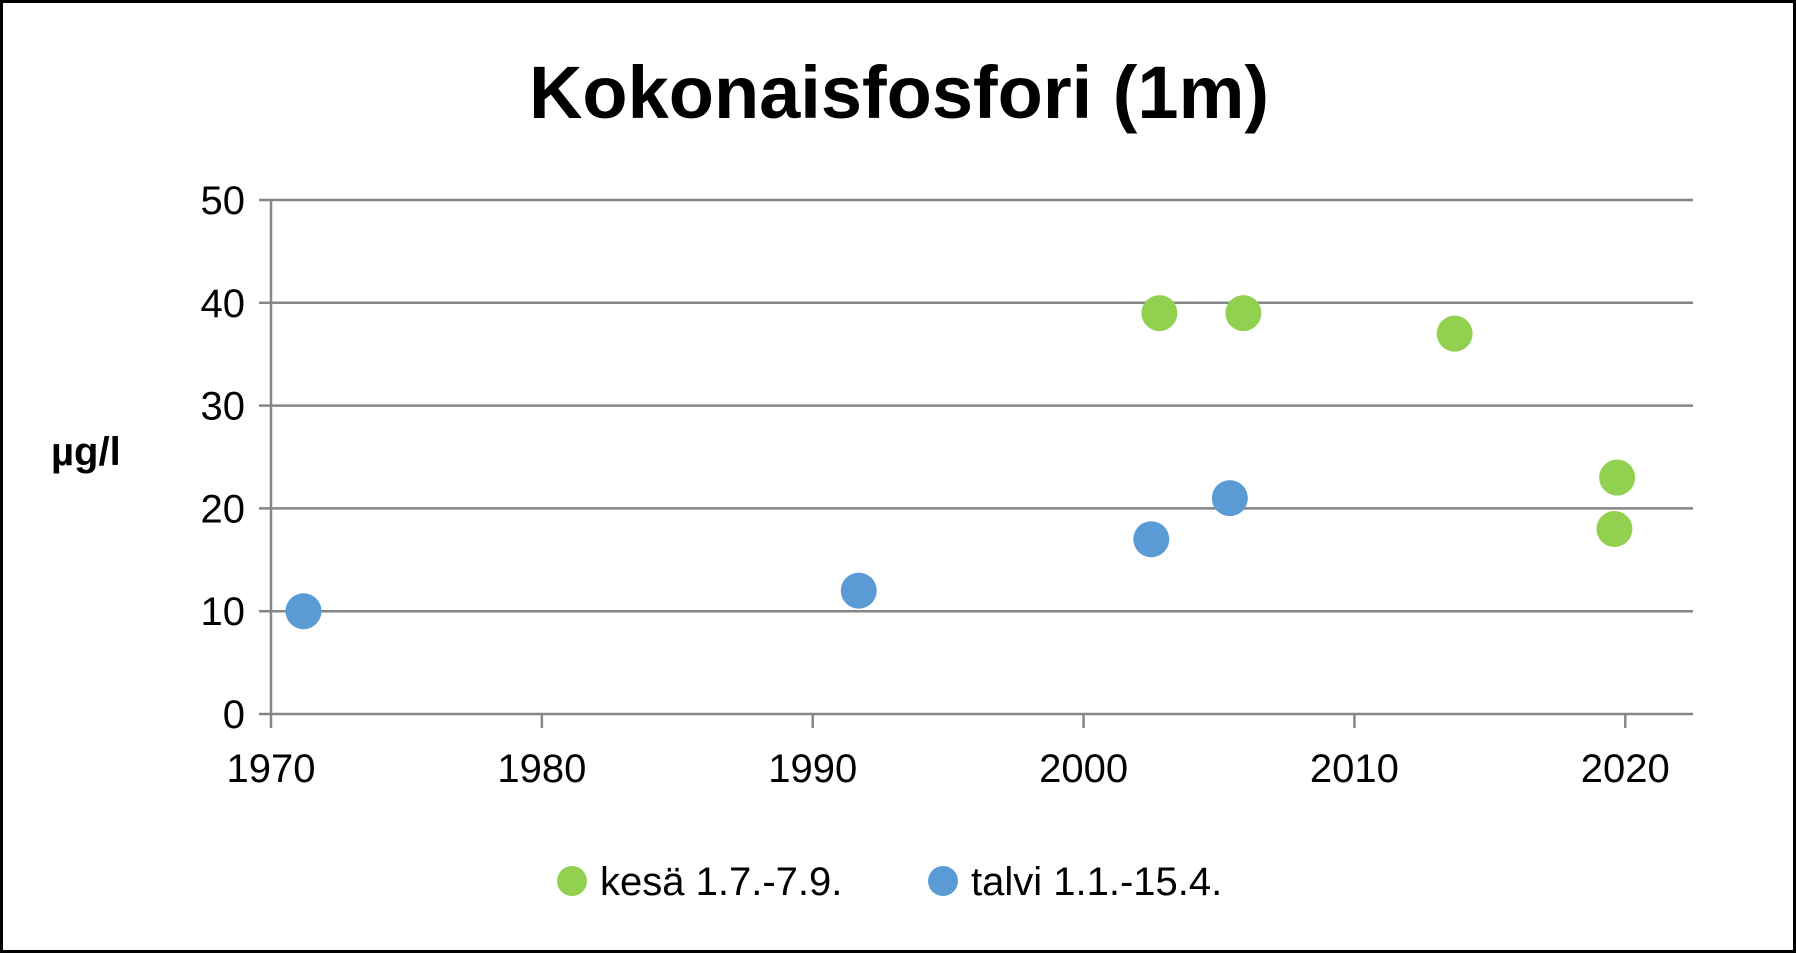 The image size is (1796, 953). I want to click on y-axis-label: µg/l, so click(86, 452).